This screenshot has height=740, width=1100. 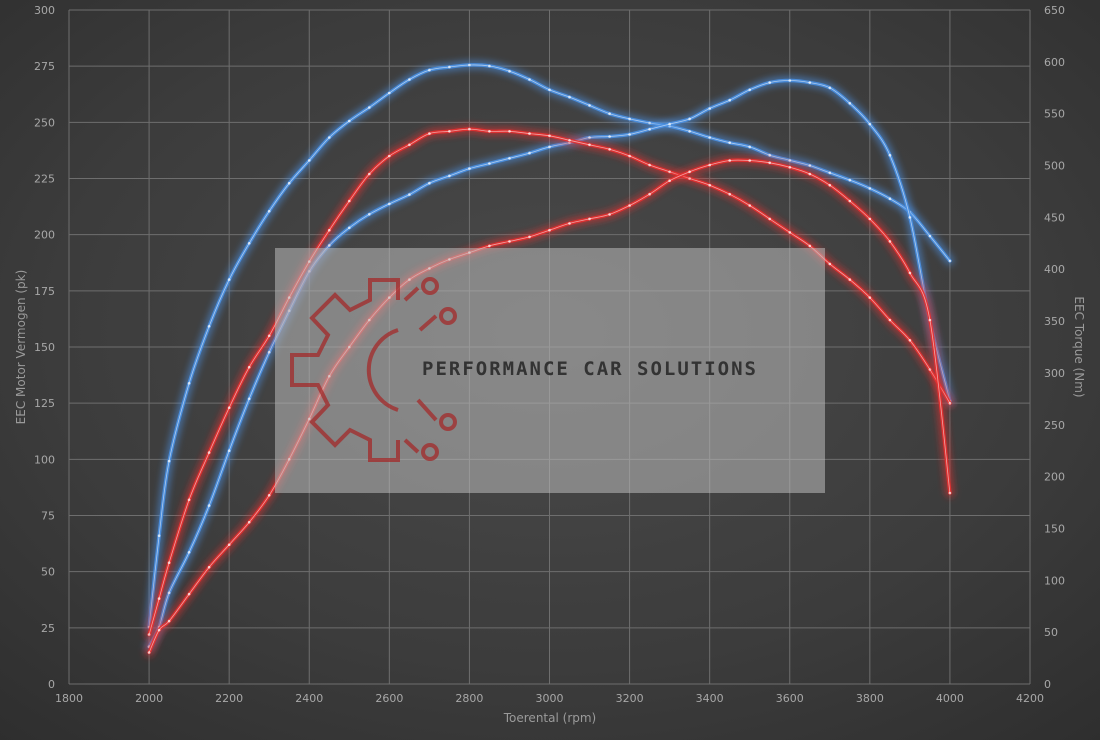 What do you see at coordinates (590, 369) in the screenshot?
I see `watermark-text: PERFORMANCE CAR SOLUTIONS` at bounding box center [590, 369].